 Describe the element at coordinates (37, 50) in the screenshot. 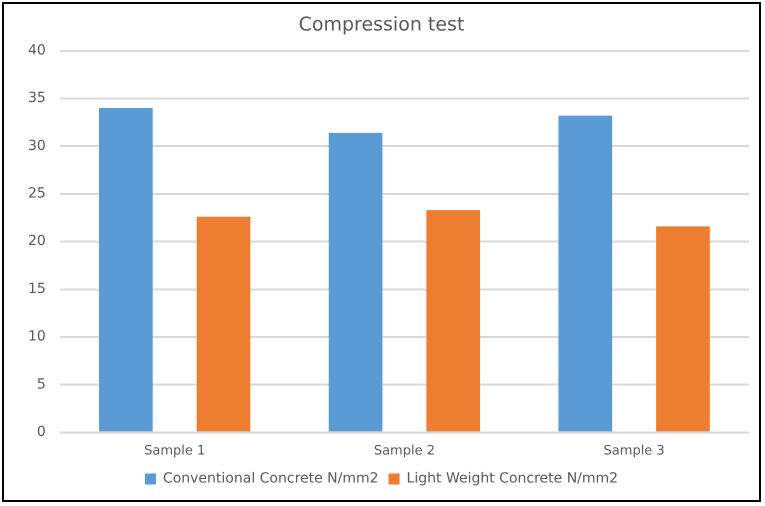

I see `y-tick-label: 40` at that location.